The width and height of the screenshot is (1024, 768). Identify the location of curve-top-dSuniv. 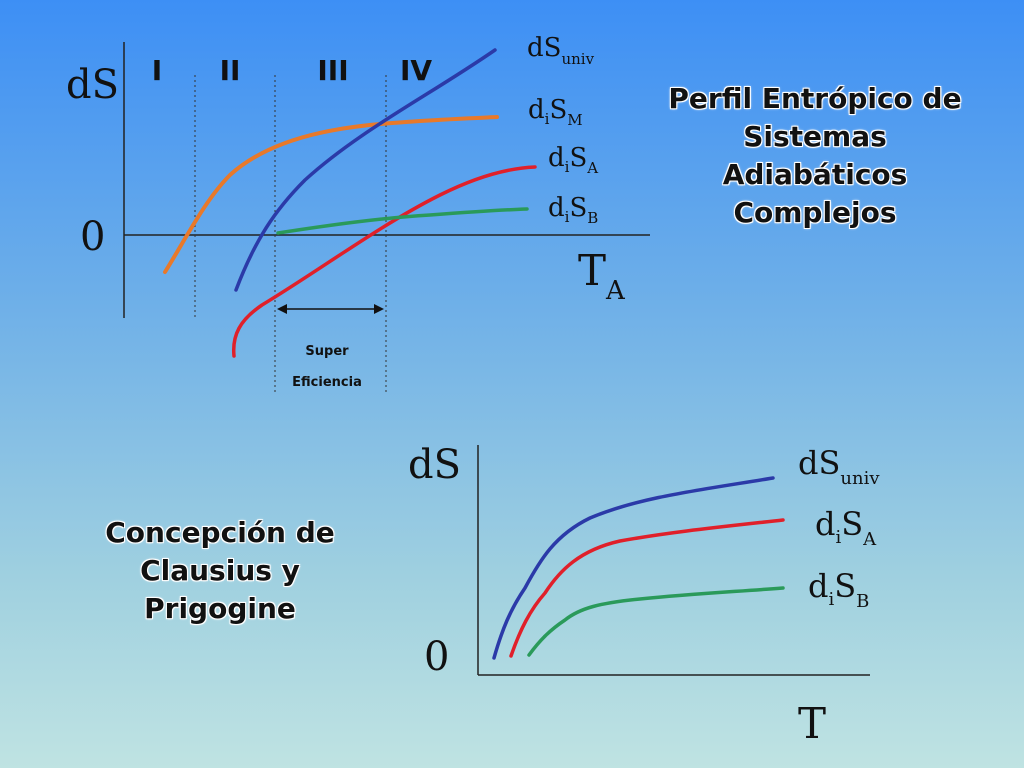
(365, 170).